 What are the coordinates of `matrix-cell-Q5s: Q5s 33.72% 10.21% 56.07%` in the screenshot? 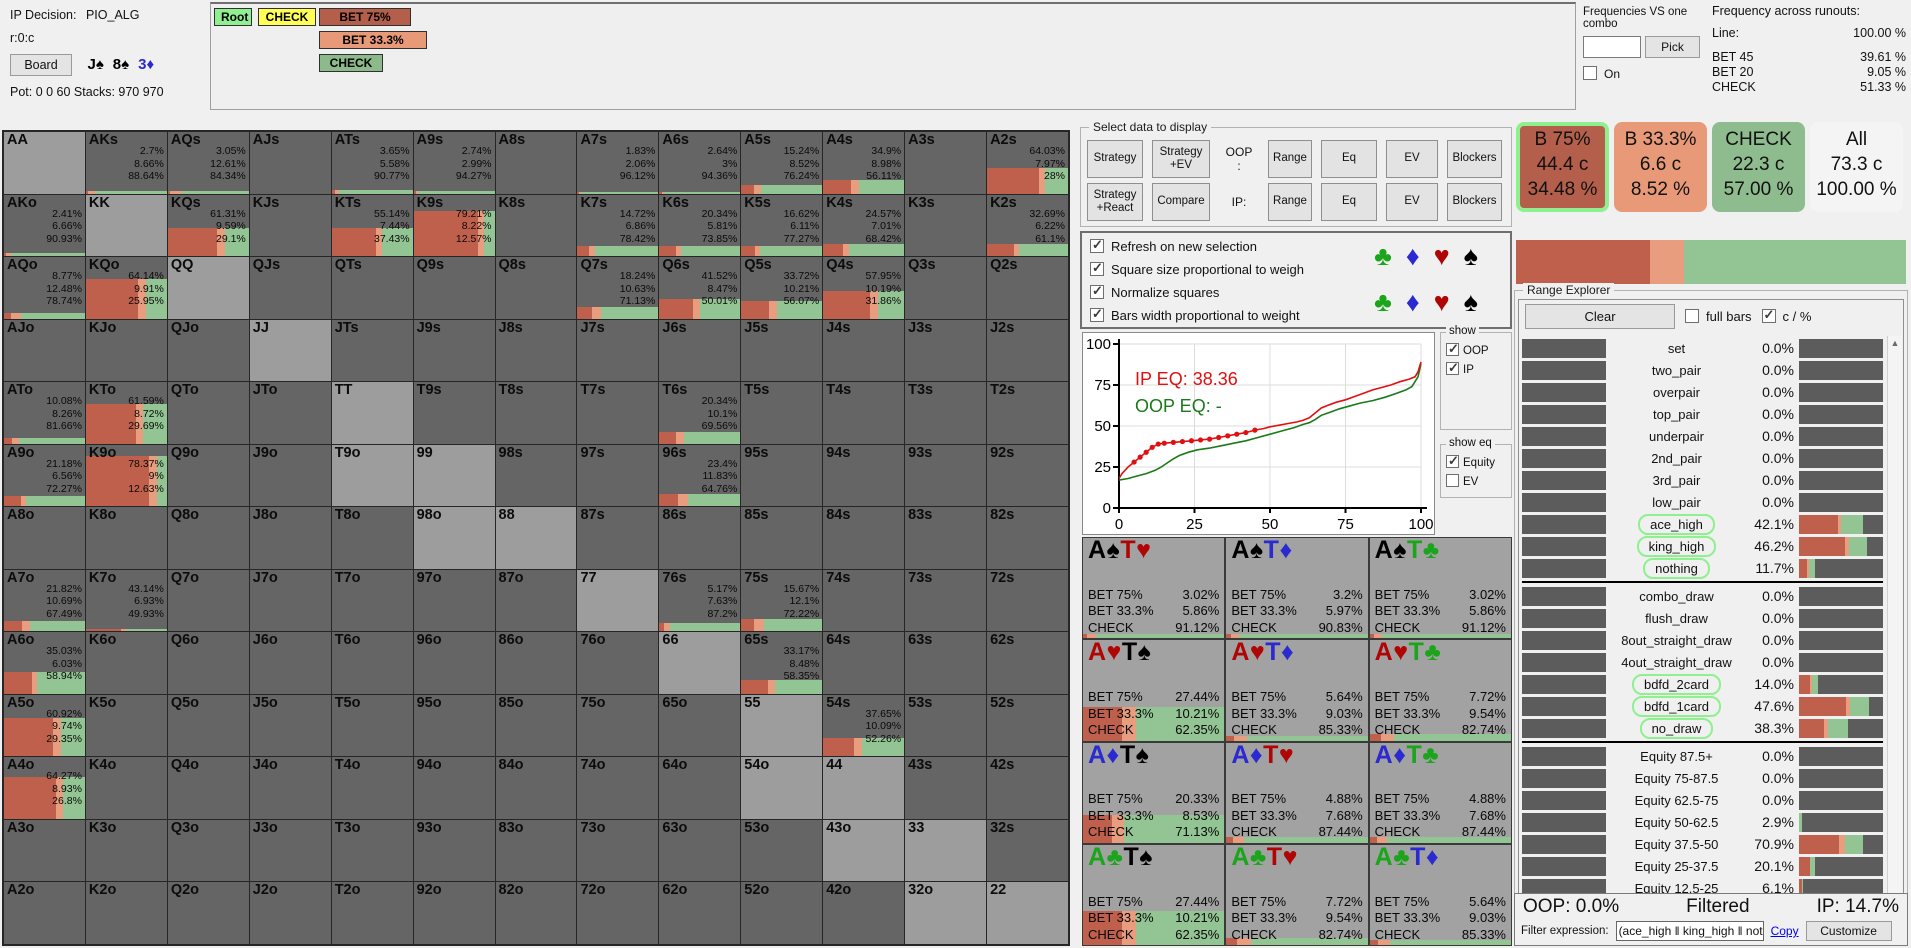 It's located at (782, 288).